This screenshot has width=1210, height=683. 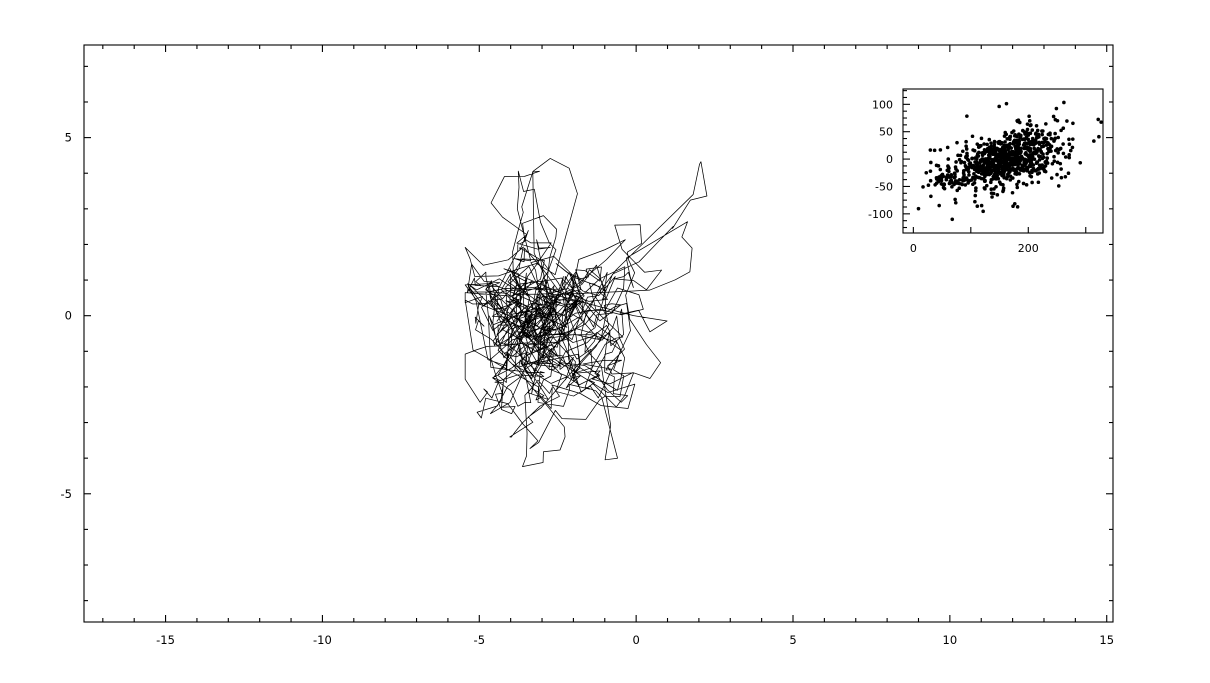 What do you see at coordinates (880, 214) in the screenshot?
I see `inset-y-ticklabel: -100` at bounding box center [880, 214].